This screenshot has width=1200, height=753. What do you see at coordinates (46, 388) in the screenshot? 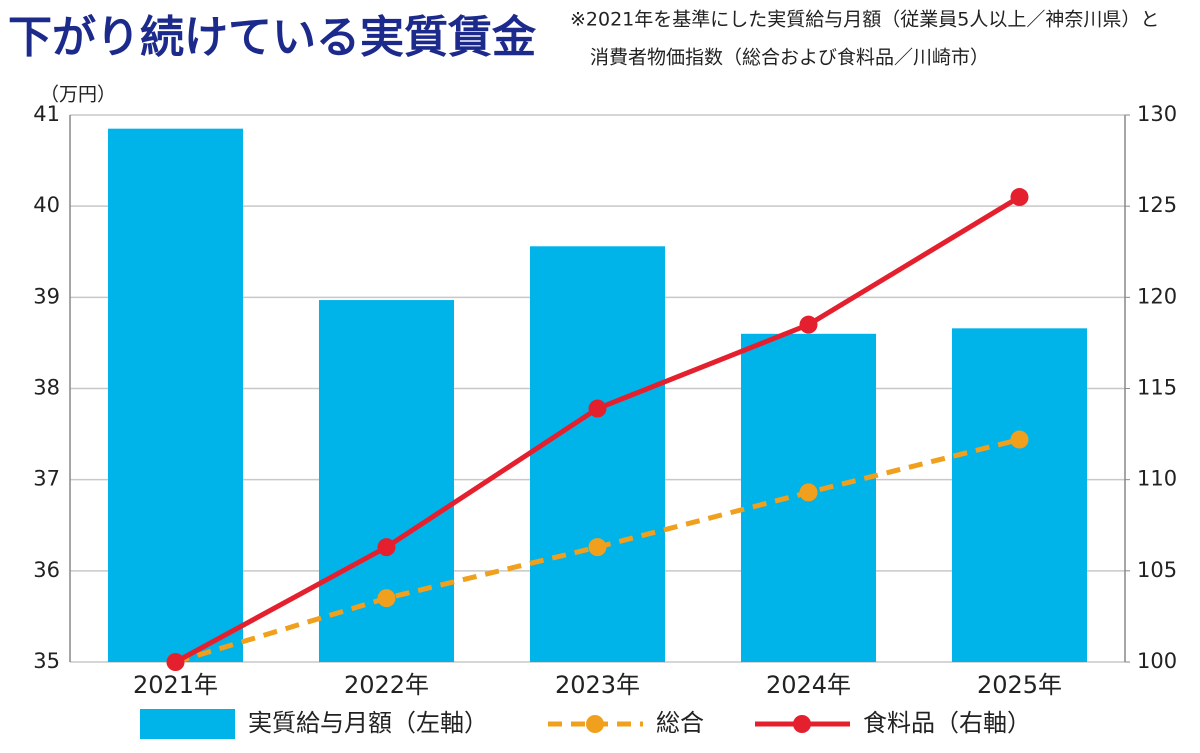
I see `y-tick-label: 38` at bounding box center [46, 388].